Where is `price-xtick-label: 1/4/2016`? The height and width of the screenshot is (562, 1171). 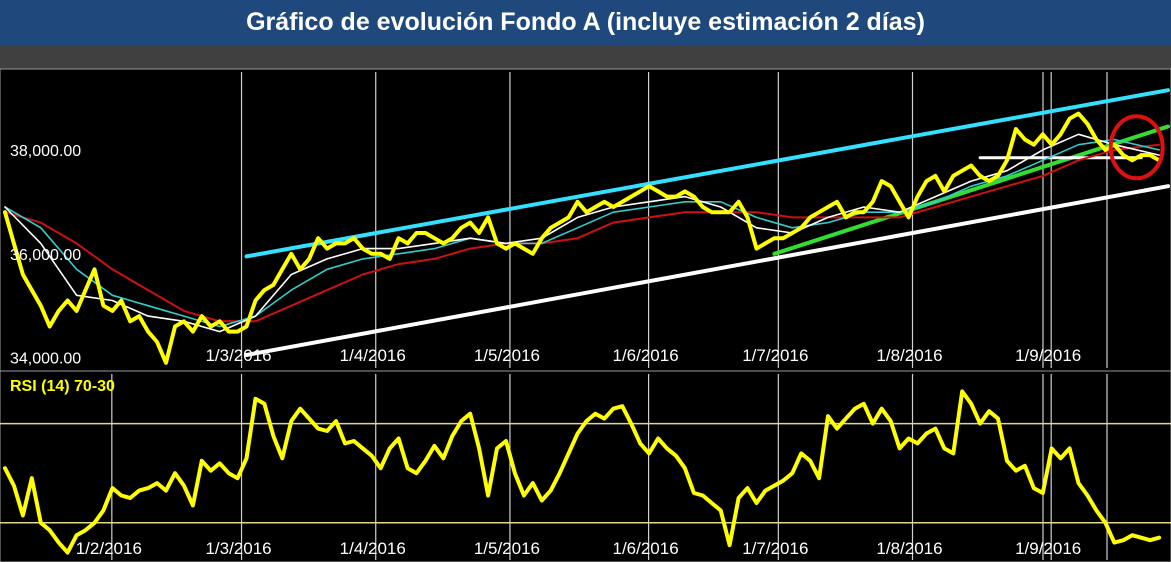 price-xtick-label: 1/4/2016 is located at coordinates (373, 355).